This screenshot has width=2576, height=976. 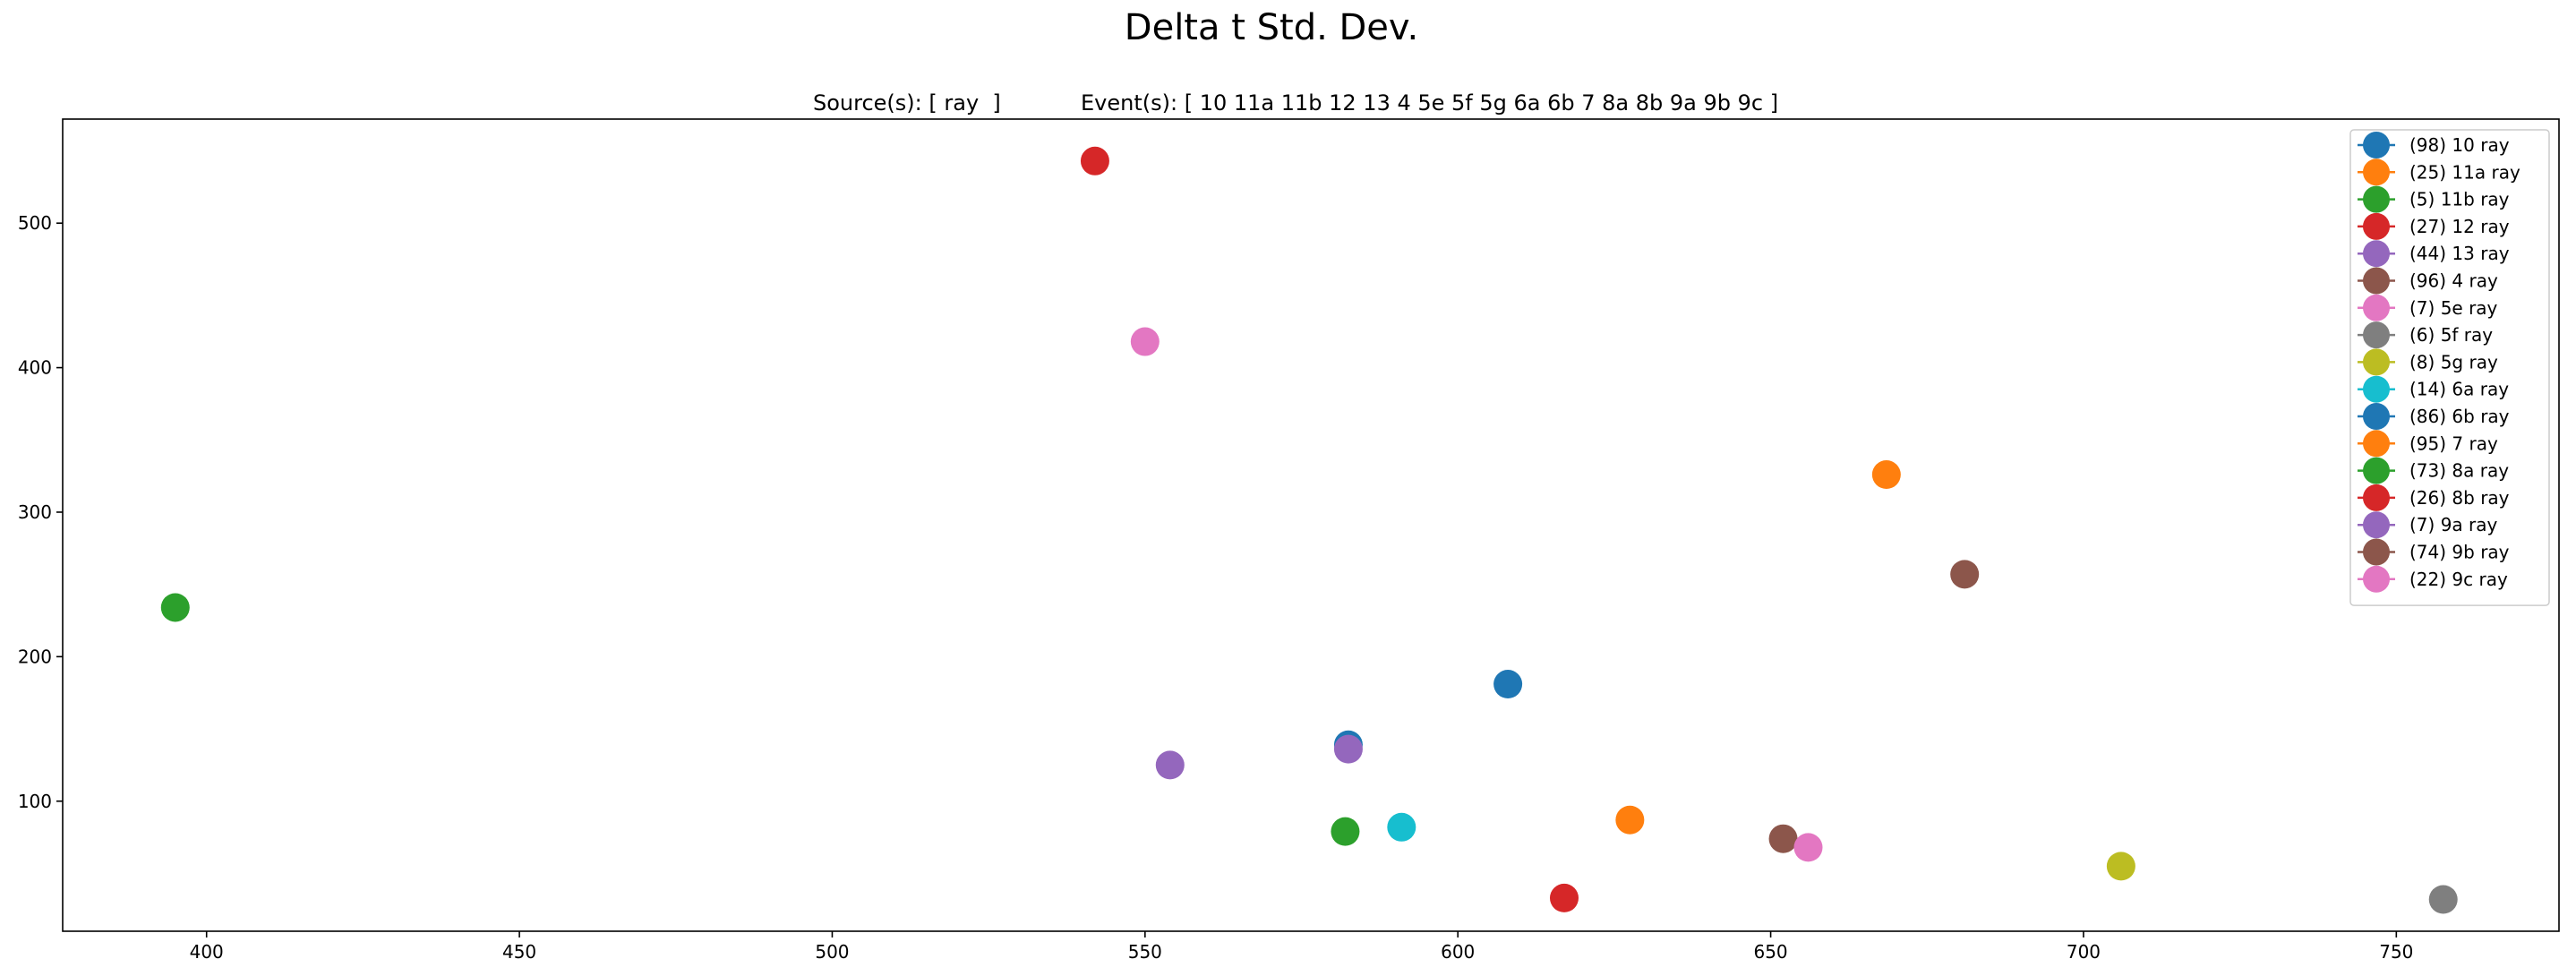 What do you see at coordinates (2459, 417) in the screenshot?
I see `legend-label: (86) 6b ray` at bounding box center [2459, 417].